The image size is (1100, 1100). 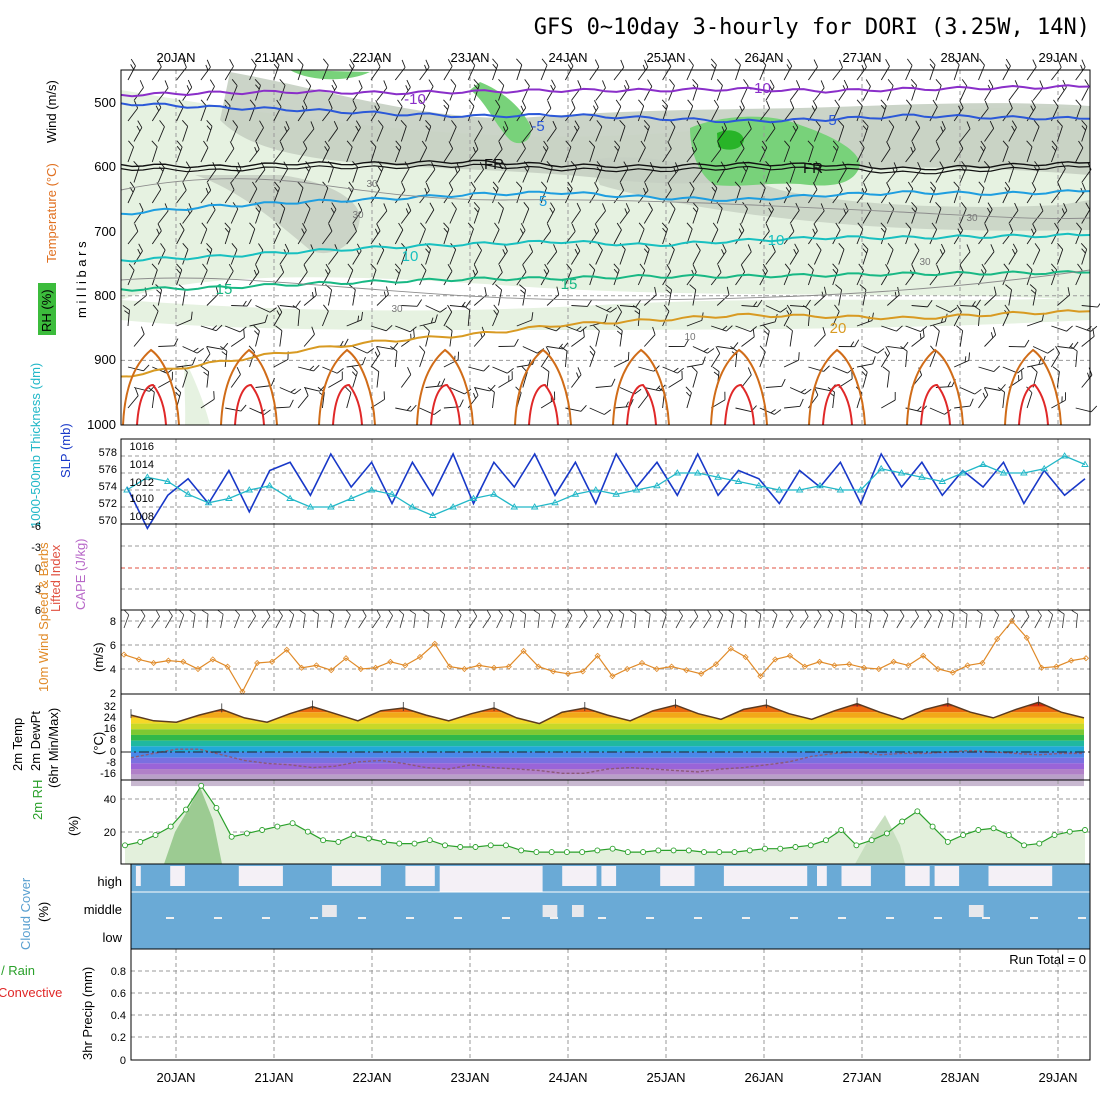 What do you see at coordinates (108, 740) in the screenshot?
I see `temp-axis: 32 24 16 8 0 -8 -16` at bounding box center [108, 740].